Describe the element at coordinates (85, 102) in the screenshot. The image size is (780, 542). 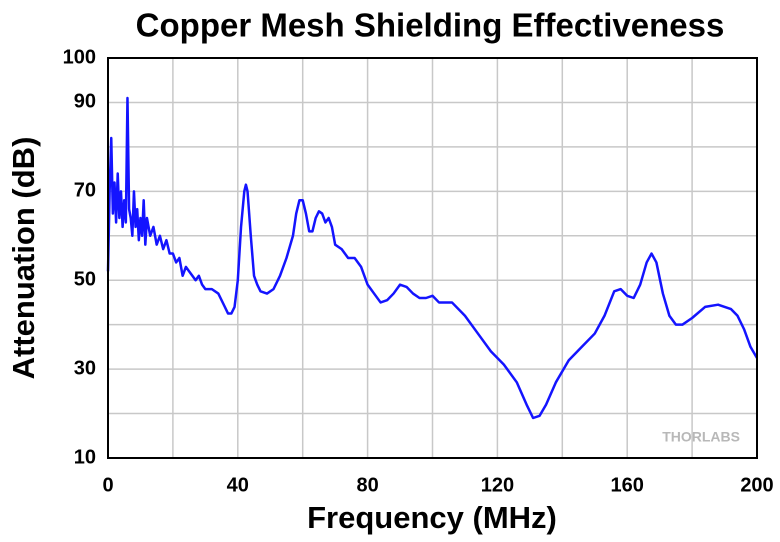
I see `y-tick-label: 90` at that location.